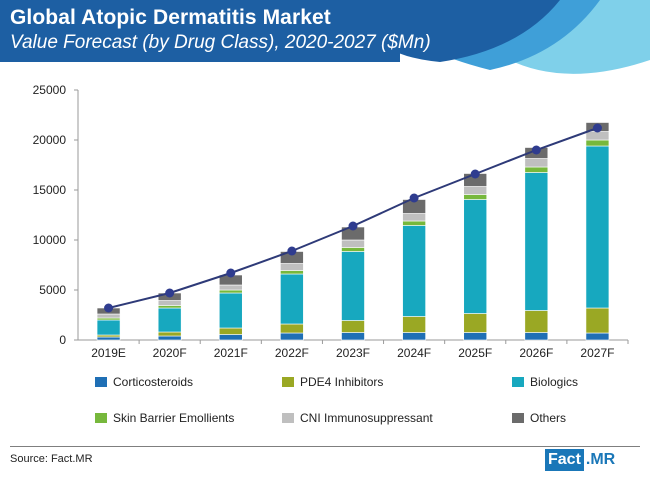  I want to click on y-tick-label: 5000, so click(52, 290).